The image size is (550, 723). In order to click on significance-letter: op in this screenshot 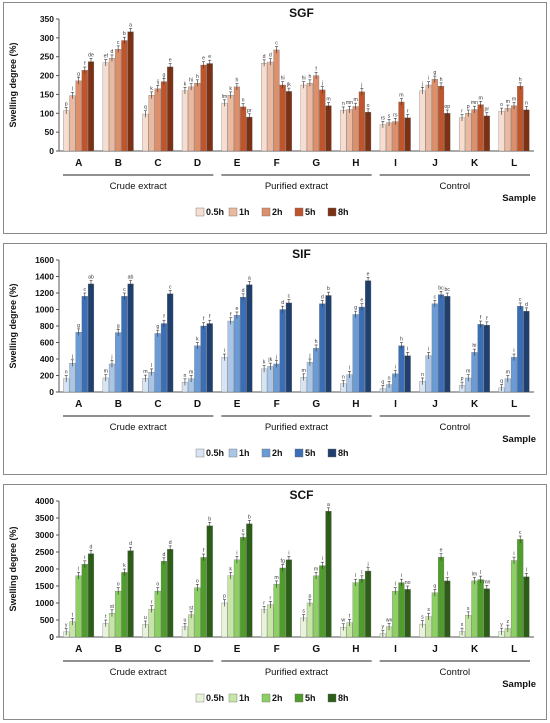, I will do `click(447, 107)`.